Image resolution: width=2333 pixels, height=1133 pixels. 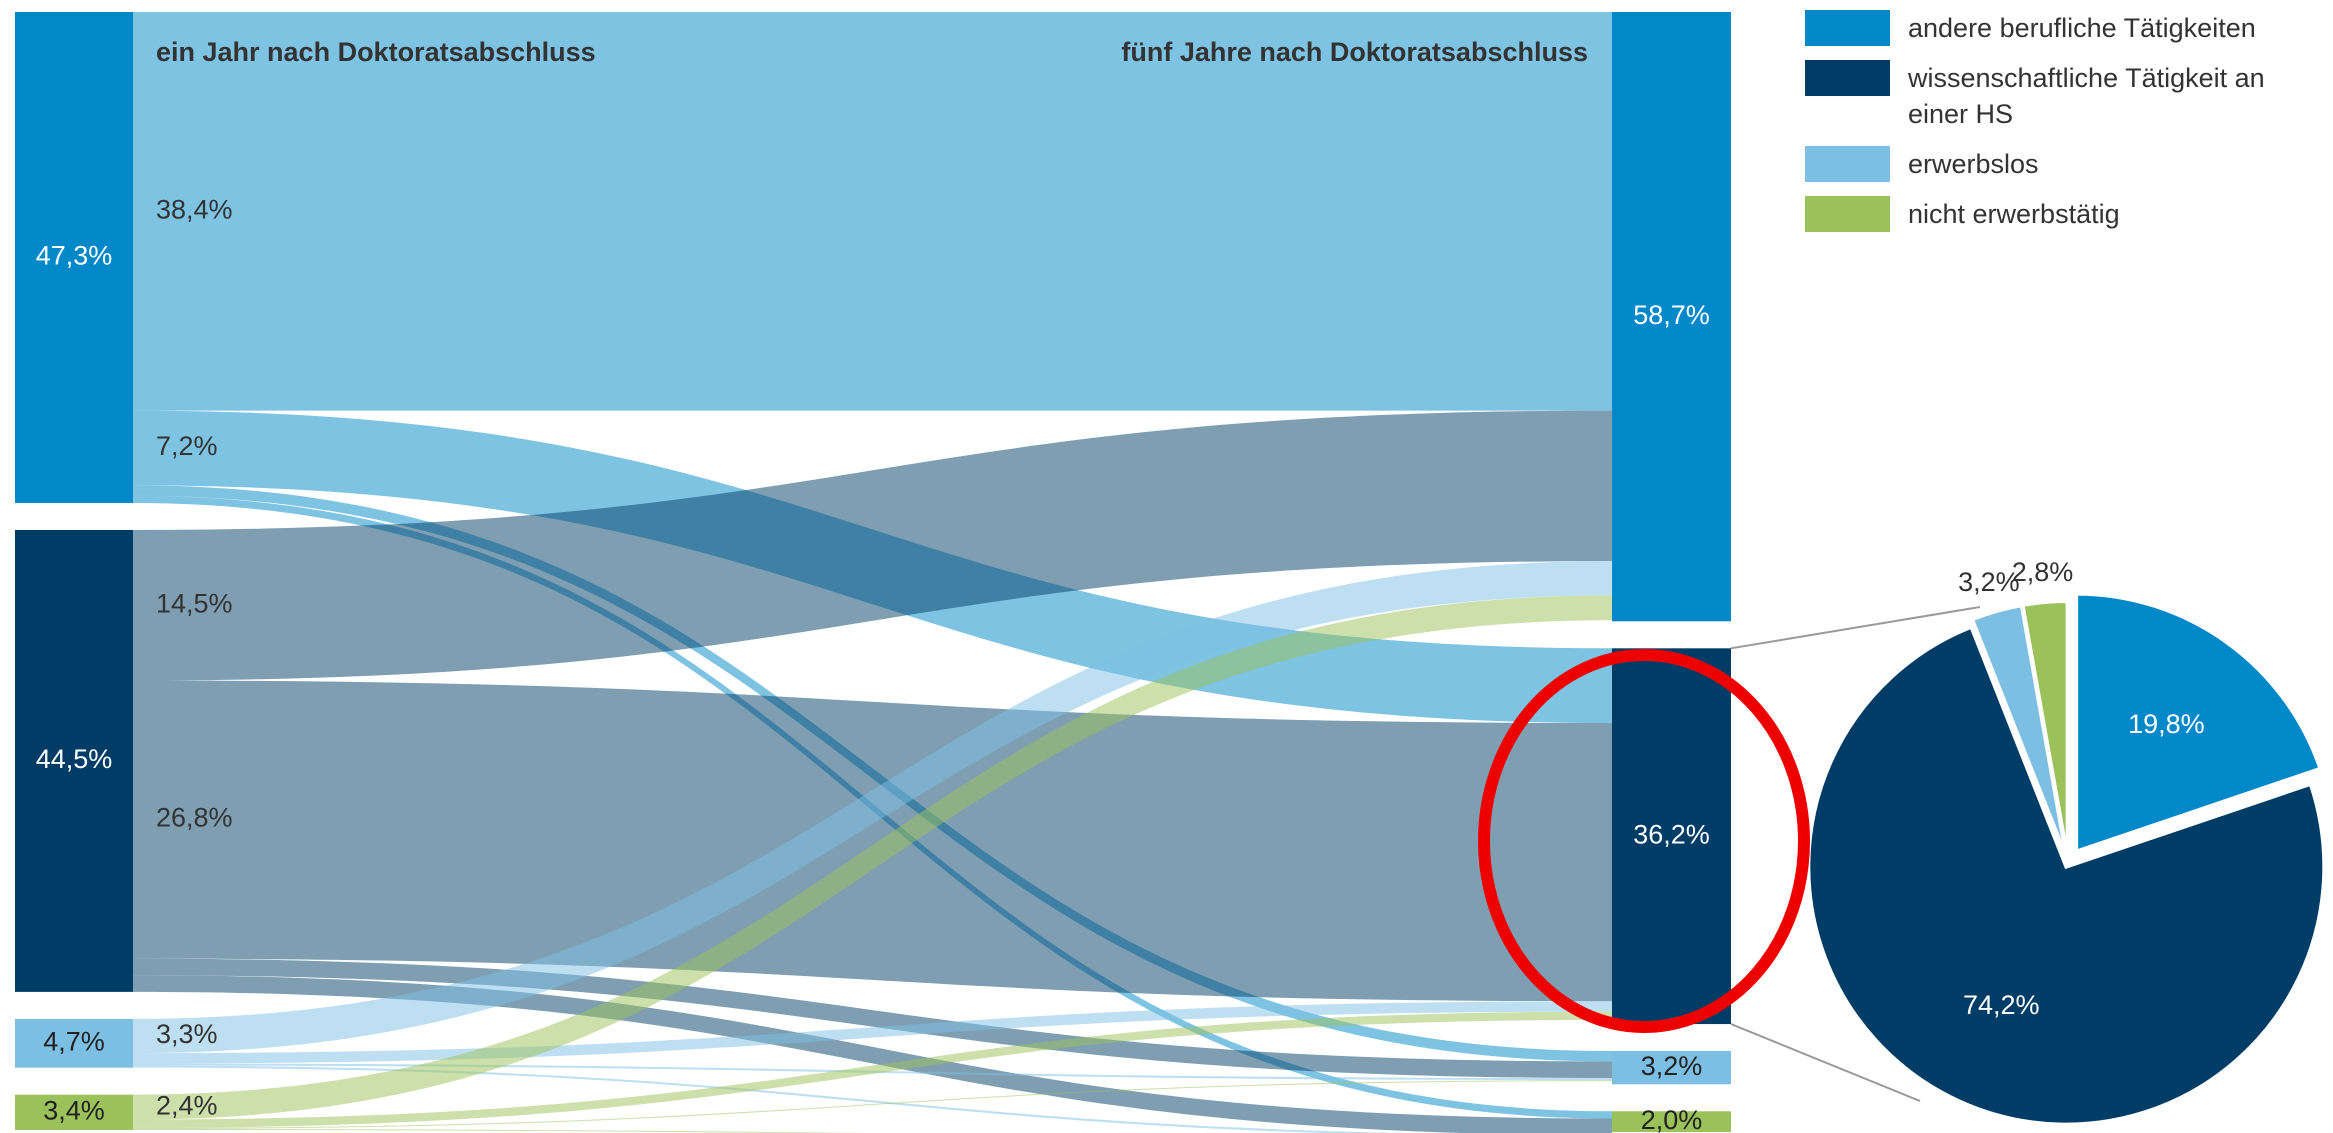 I want to click on flow-label: 2,4%, so click(x=187, y=1105).